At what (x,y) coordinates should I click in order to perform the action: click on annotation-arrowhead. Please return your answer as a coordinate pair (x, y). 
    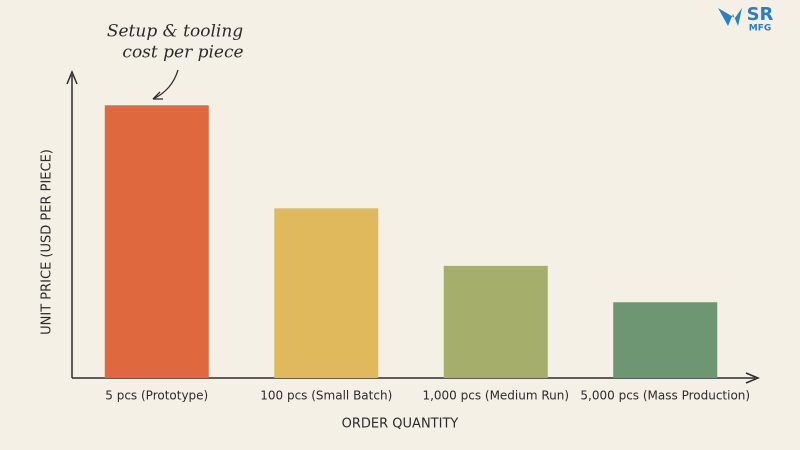
    Looking at the image, I should click on (157, 95).